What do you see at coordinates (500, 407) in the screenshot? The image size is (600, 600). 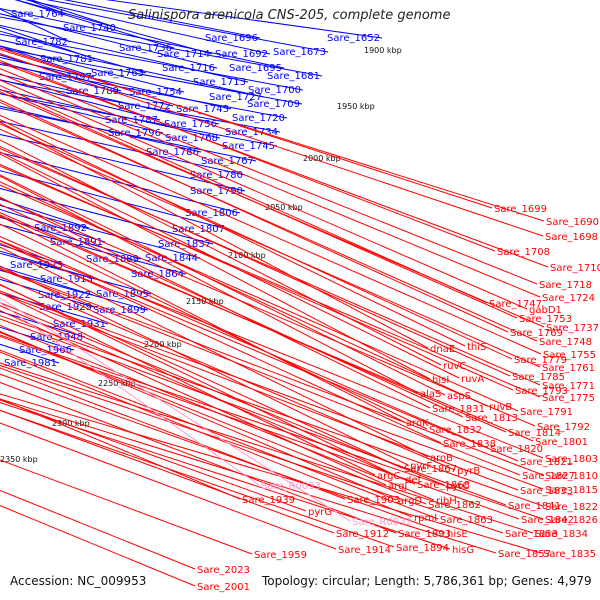 I see `reverse-gene-label: ruvB` at bounding box center [500, 407].